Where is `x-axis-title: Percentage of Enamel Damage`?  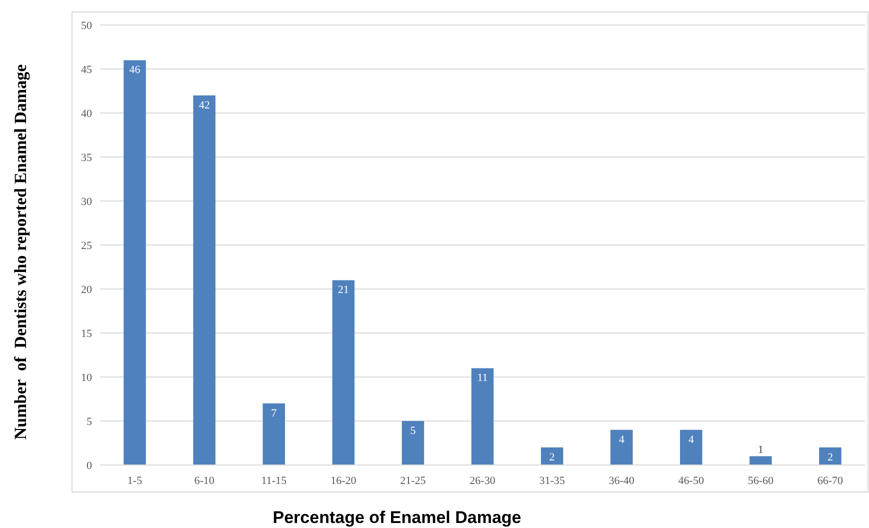
x-axis-title: Percentage of Enamel Damage is located at coordinates (397, 517).